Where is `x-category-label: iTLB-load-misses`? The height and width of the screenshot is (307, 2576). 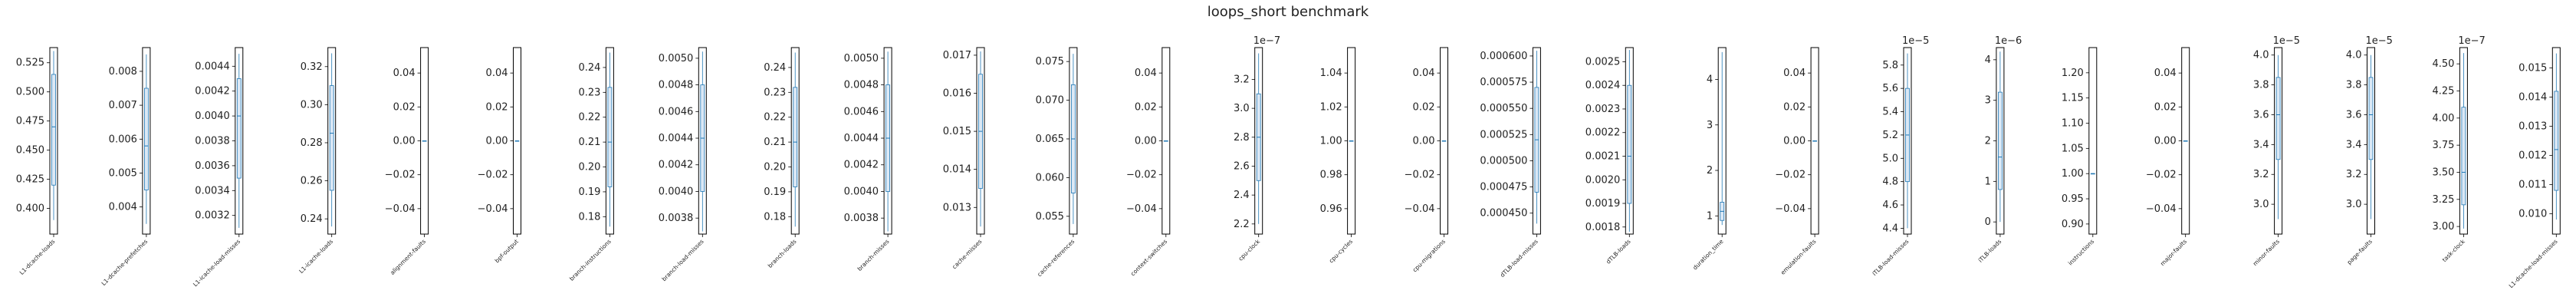 x-category-label: iTLB-load-misses is located at coordinates (1891, 257).